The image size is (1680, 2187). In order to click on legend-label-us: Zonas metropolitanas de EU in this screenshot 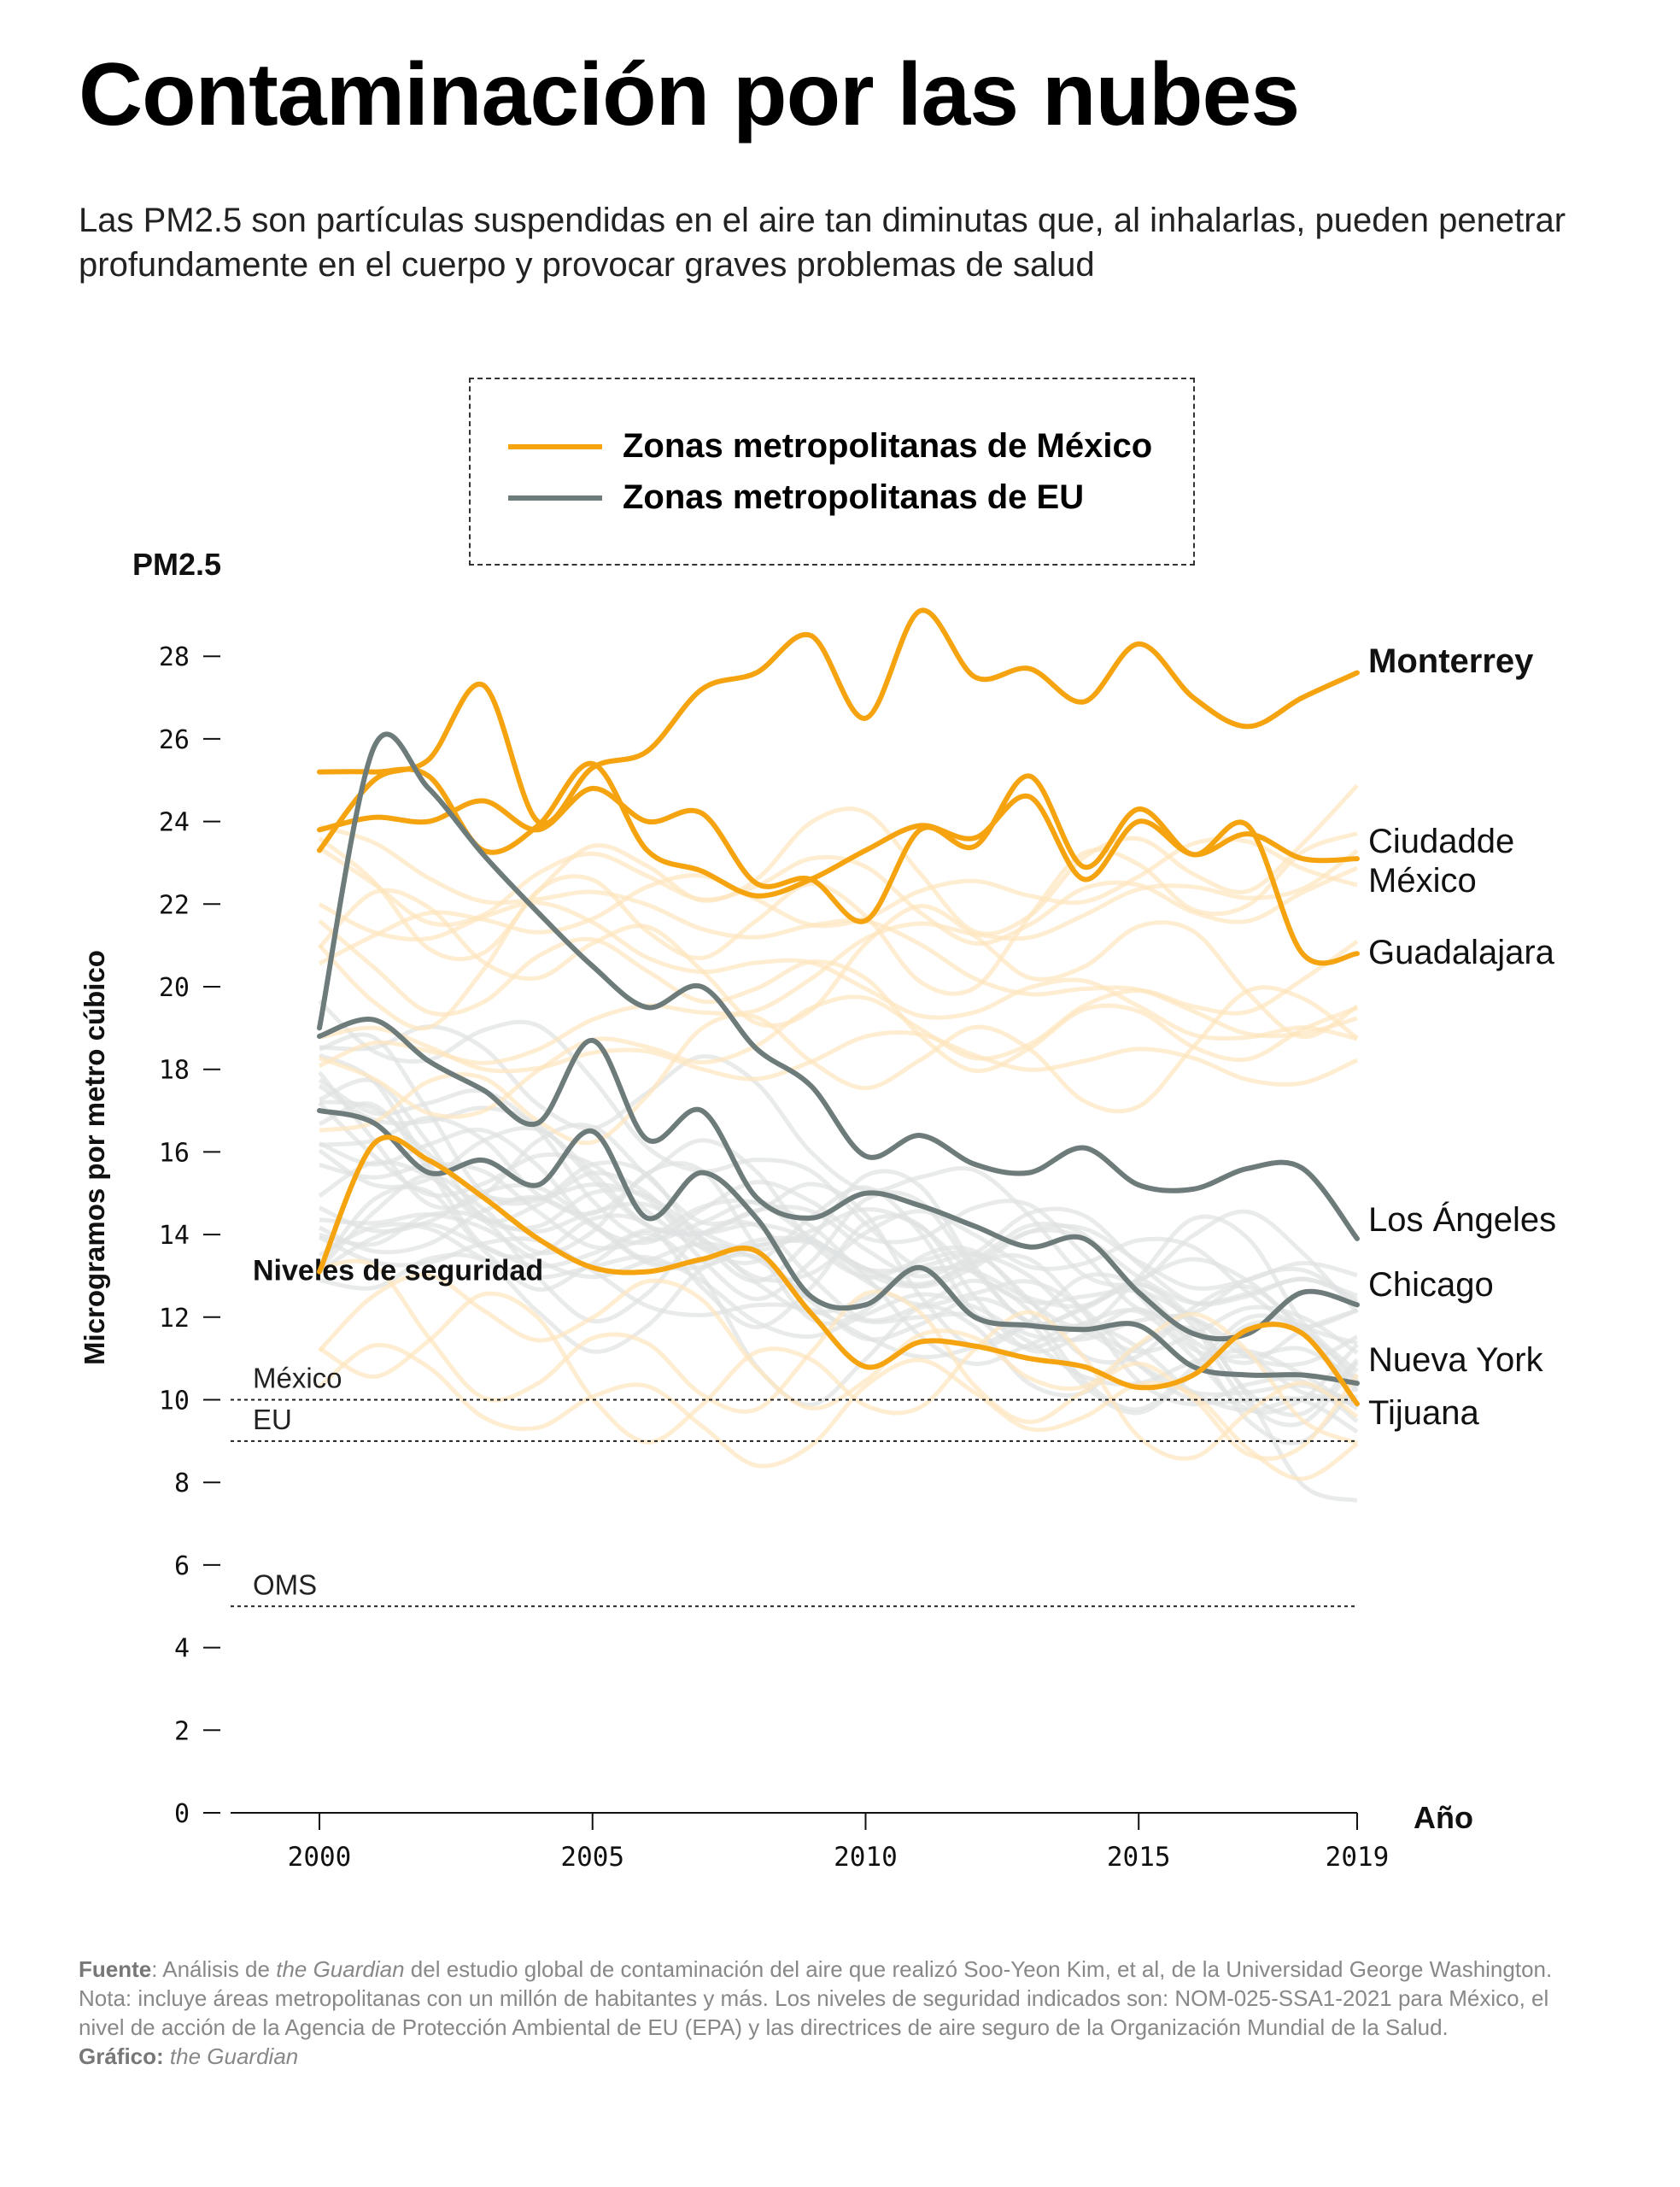, I will do `click(854, 497)`.